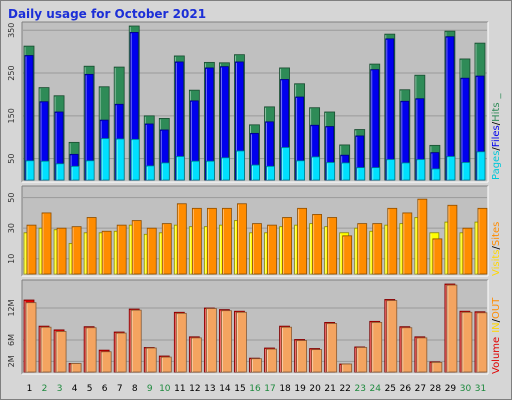 This screenshot has width=512, height=400. What do you see at coordinates (496, 96) in the screenshot?
I see `legend-top-item: _` at bounding box center [496, 96].